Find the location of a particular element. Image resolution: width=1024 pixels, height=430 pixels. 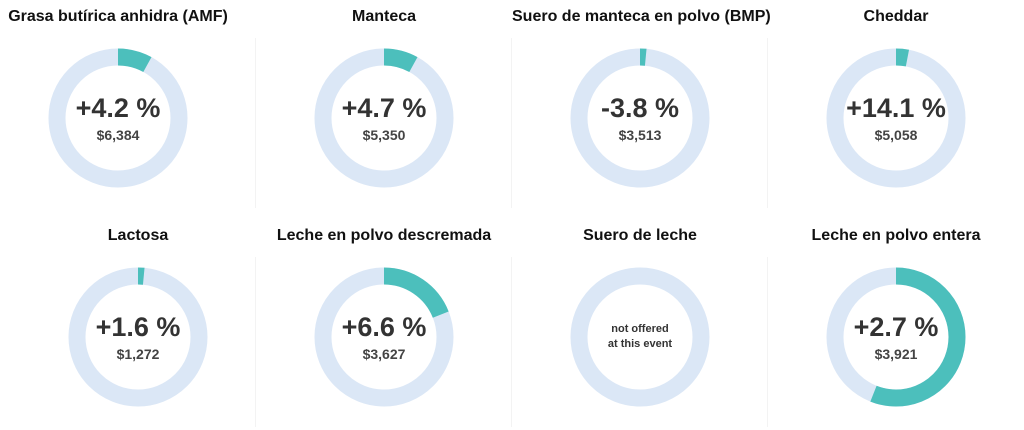

panel-title: Manteca is located at coordinates (384, 16).